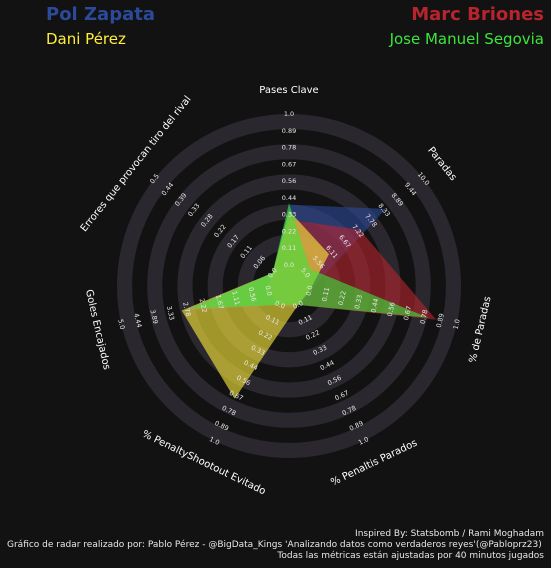 The image size is (551, 568). Describe the element at coordinates (137, 321) in the screenshot. I see `tick-label: 4.44` at that location.